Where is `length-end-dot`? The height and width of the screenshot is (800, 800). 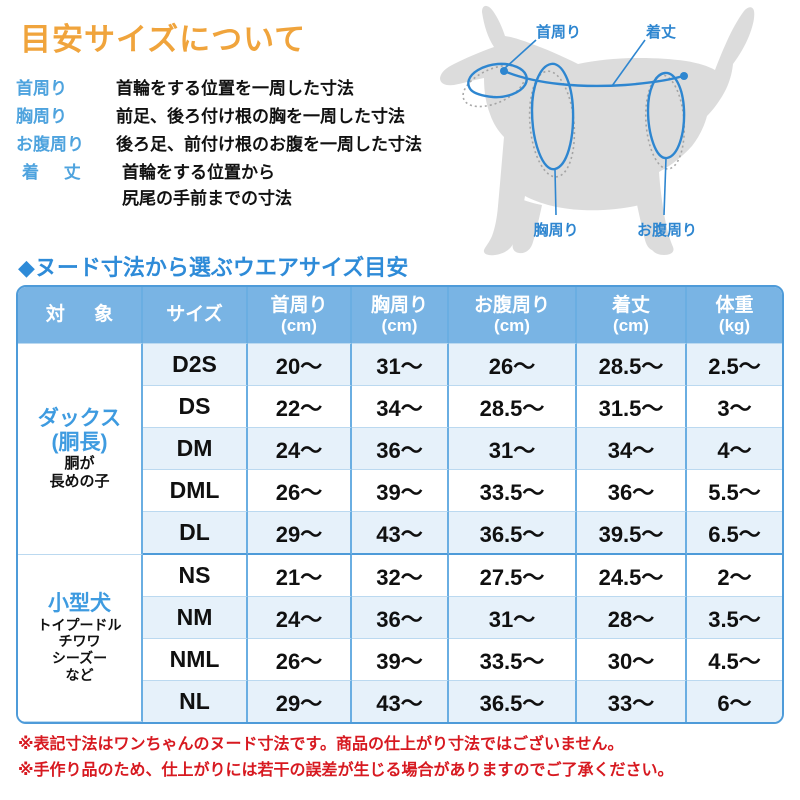 length-end-dot is located at coordinates (684, 76).